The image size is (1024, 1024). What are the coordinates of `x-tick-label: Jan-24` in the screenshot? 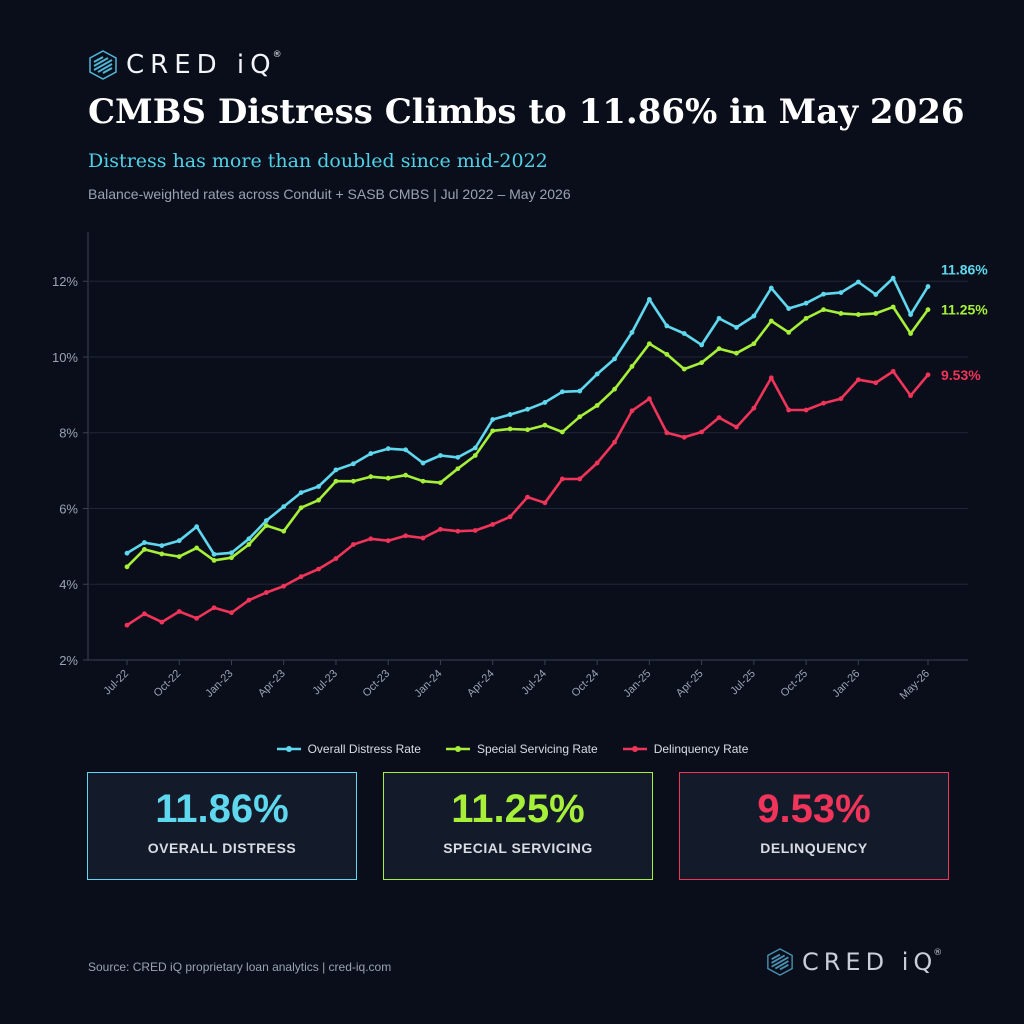 It's located at (428, 684).